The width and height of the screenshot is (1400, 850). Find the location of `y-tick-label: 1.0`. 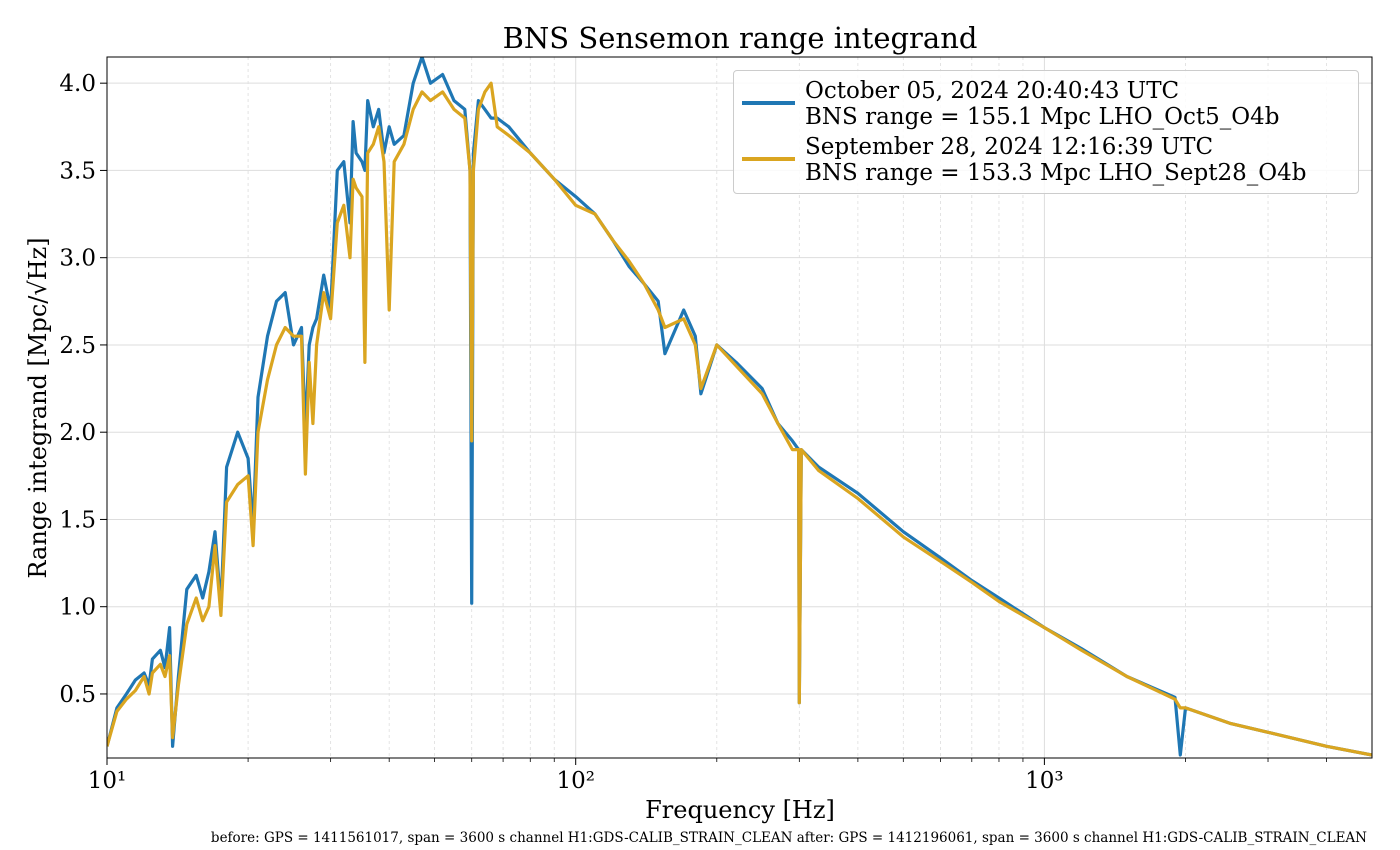

y-tick-label: 1.0 is located at coordinates (77, 608).